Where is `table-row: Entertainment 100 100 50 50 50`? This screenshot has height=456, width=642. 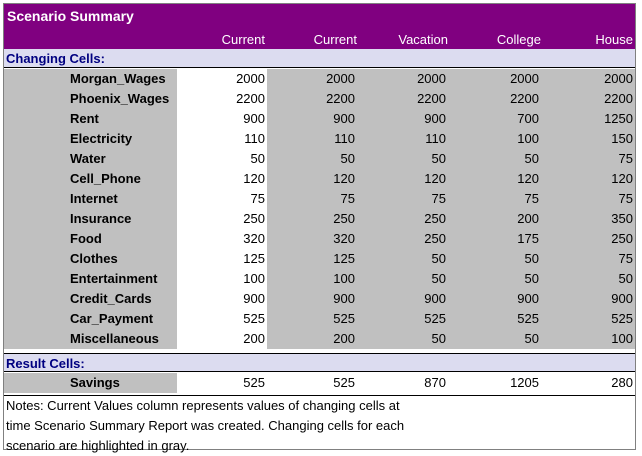
table-row: Entertainment 100 100 50 50 50 is located at coordinates (319, 279).